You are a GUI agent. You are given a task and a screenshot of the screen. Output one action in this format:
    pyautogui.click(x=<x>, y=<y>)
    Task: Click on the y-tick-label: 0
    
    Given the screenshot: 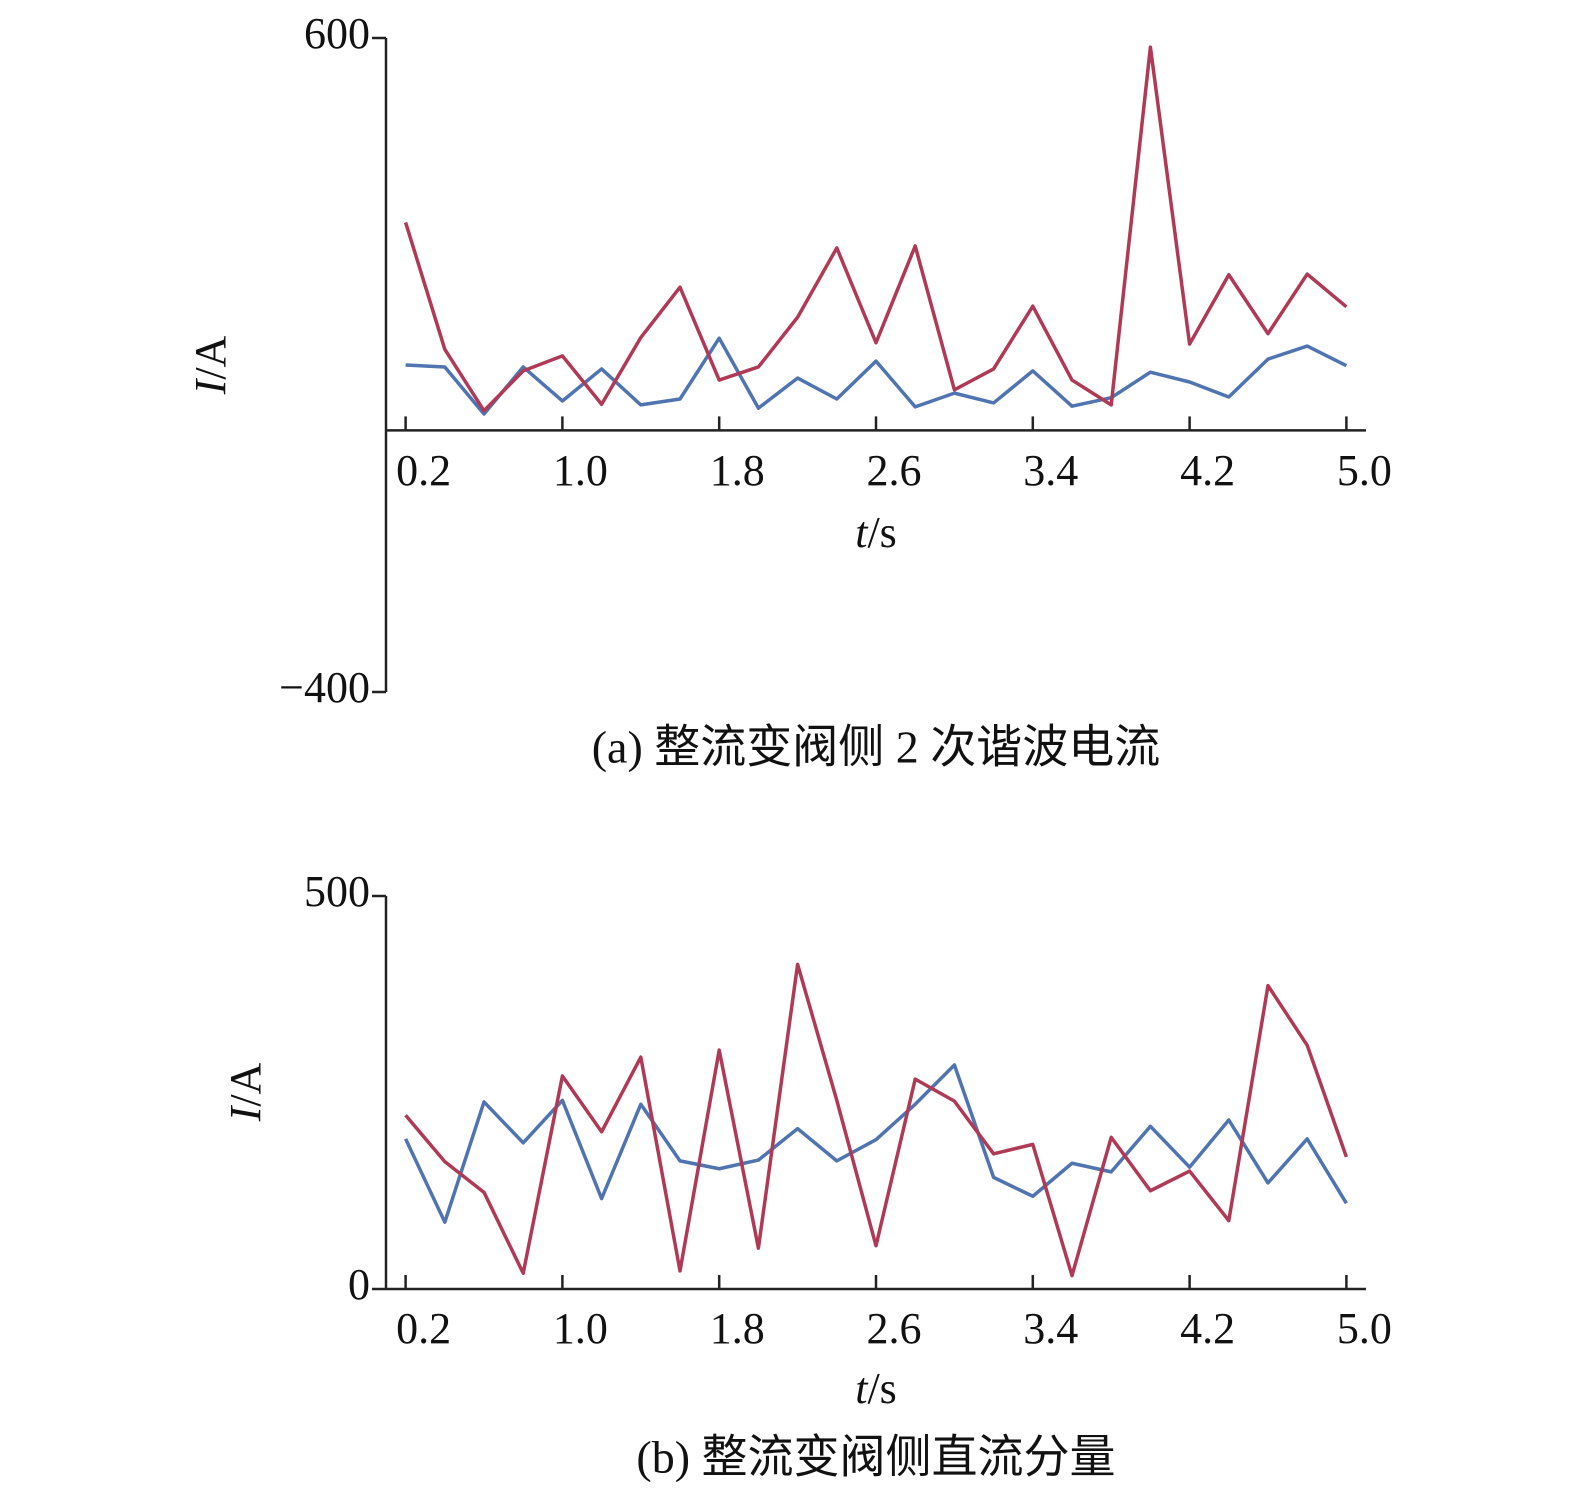 What is the action you would take?
    pyautogui.click(x=359, y=1284)
    